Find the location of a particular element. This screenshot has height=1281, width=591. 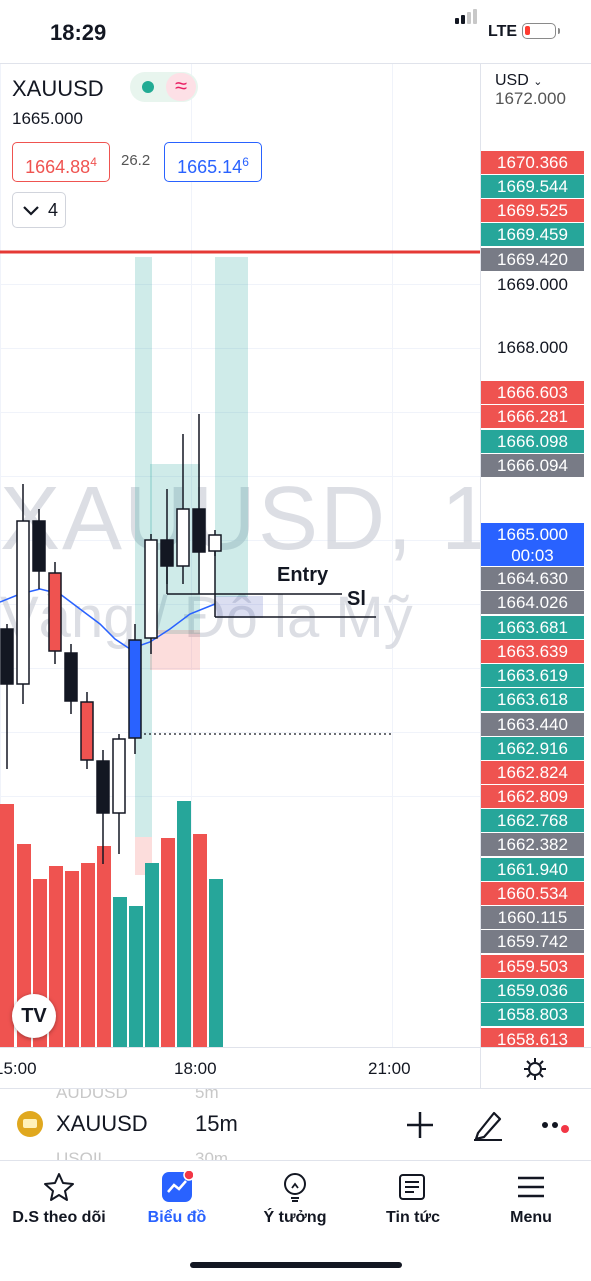

bid-price-fraction: 4 is located at coordinates (93, 162).